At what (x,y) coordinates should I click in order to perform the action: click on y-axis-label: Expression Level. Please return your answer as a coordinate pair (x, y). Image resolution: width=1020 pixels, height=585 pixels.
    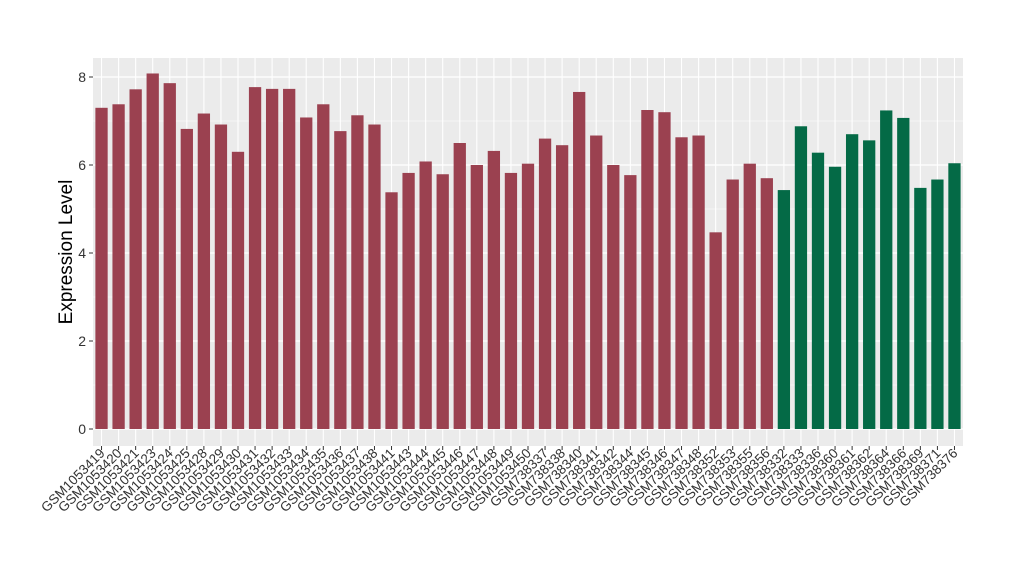
    Looking at the image, I should click on (66, 252).